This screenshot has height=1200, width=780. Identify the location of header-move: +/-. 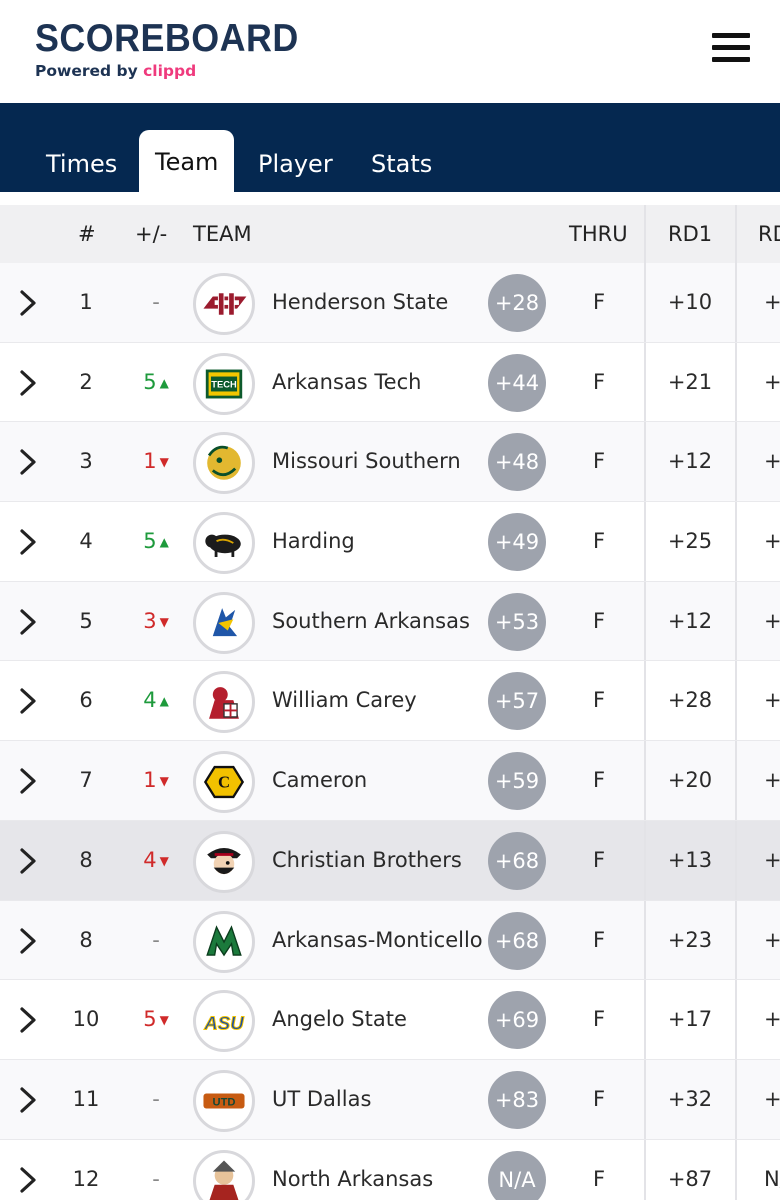
(151, 234).